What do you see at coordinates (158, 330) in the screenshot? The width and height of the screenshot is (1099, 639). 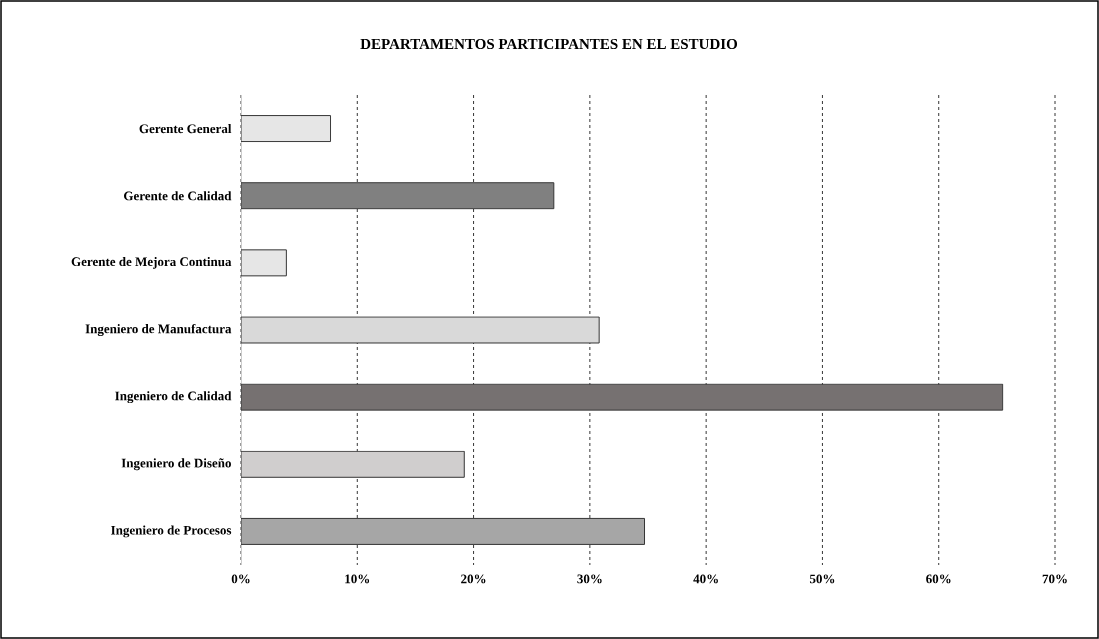 I see `y-tick-label: Ingeniero de Manufactura` at bounding box center [158, 330].